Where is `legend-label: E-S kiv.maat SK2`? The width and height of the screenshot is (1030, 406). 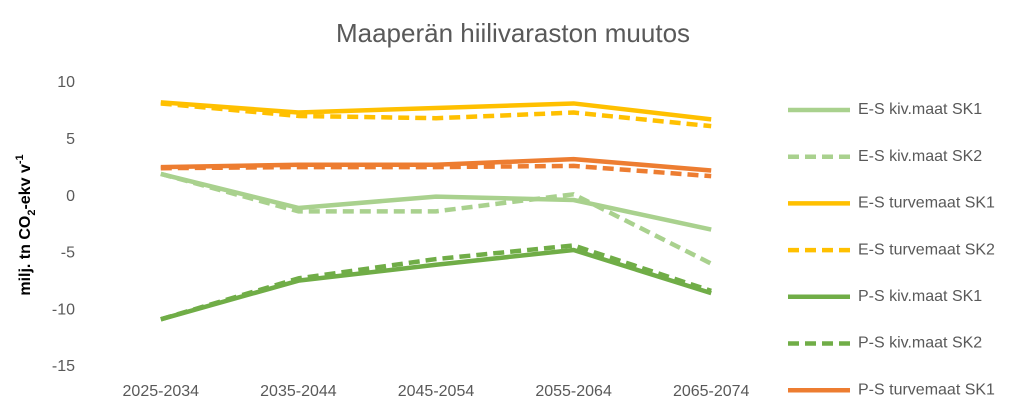 legend-label: E-S kiv.maat SK2 is located at coordinates (920, 156).